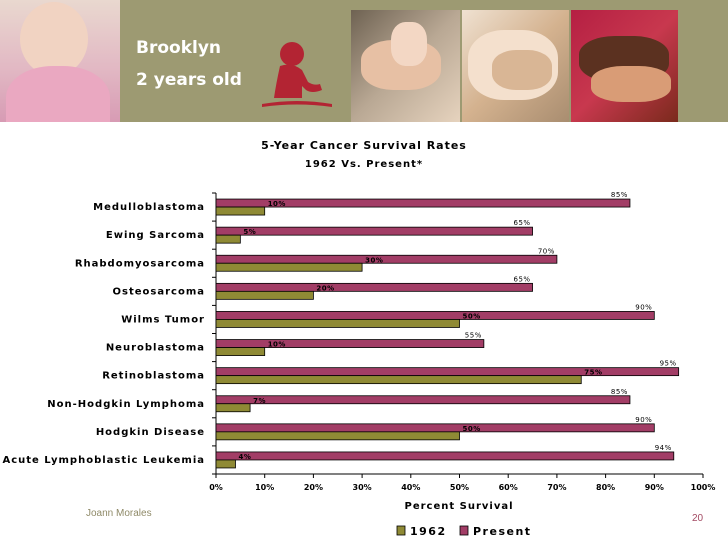 The image size is (728, 546). Describe the element at coordinates (325, 288) in the screenshot. I see `data-label-1962: 20%` at that location.